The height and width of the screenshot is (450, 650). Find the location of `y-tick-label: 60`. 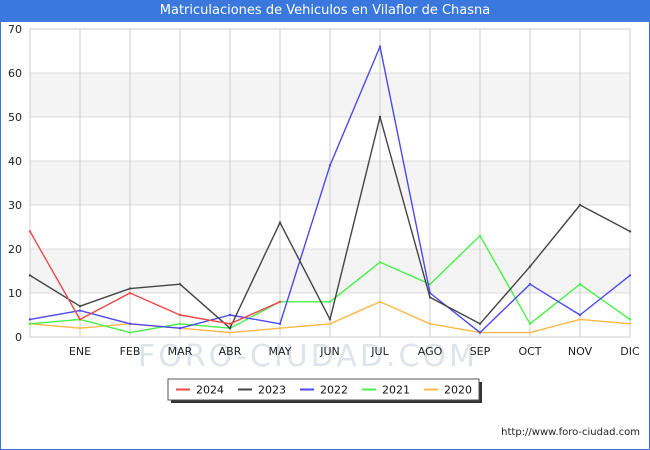

y-tick-label: 60 is located at coordinates (15, 73).